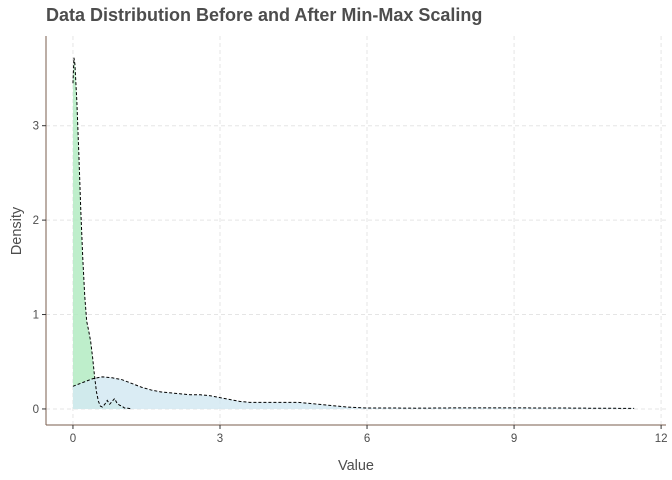  I want to click on y-tick-label: 1, so click(36, 316).